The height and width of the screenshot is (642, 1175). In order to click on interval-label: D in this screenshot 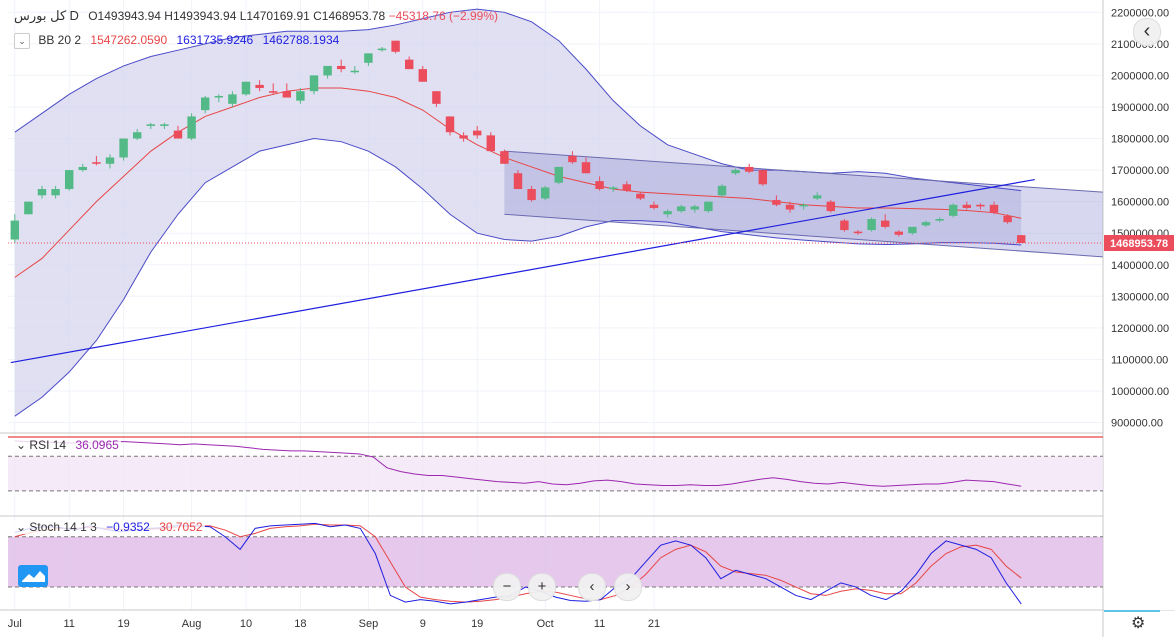, I will do `click(74, 15)`.